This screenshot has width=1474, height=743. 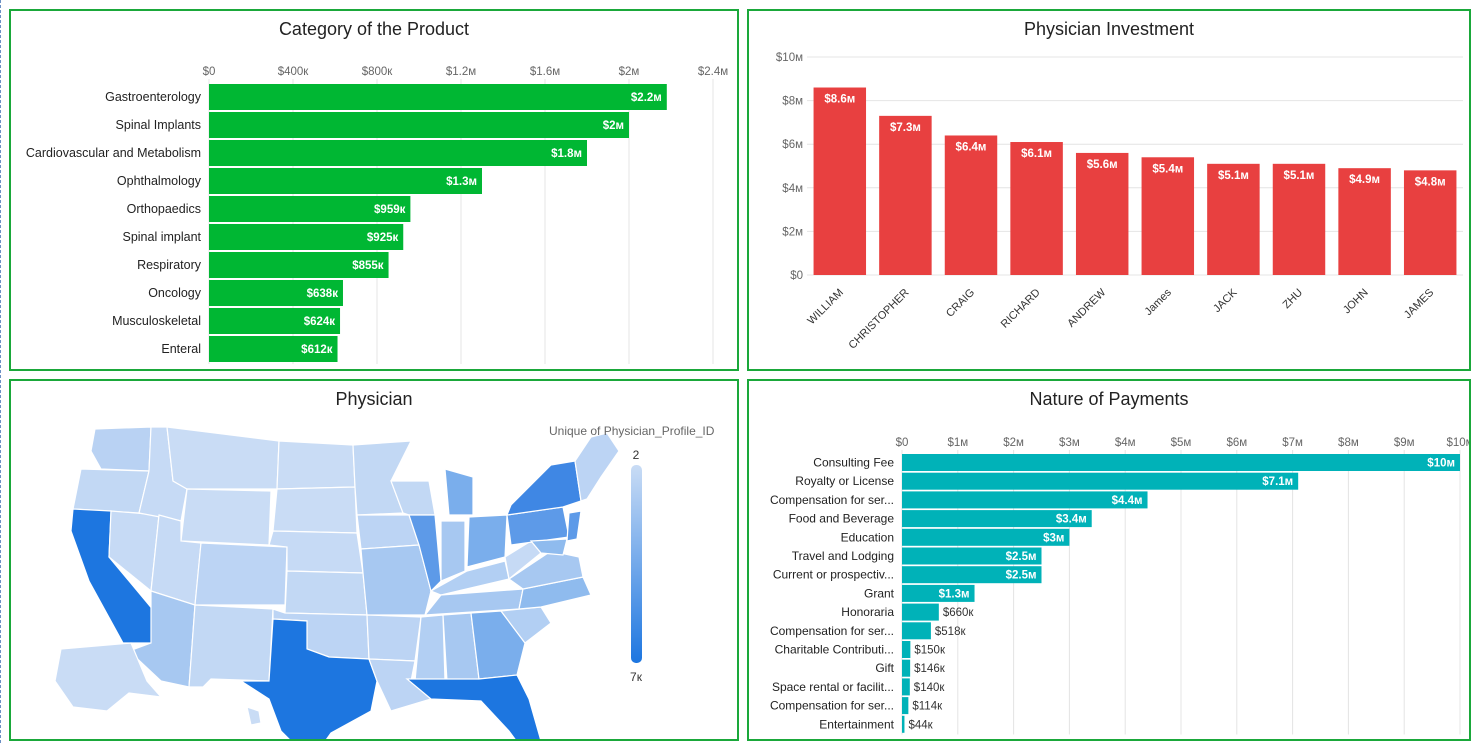 What do you see at coordinates (223, 458) in the screenshot?
I see `map-region-montana` at bounding box center [223, 458].